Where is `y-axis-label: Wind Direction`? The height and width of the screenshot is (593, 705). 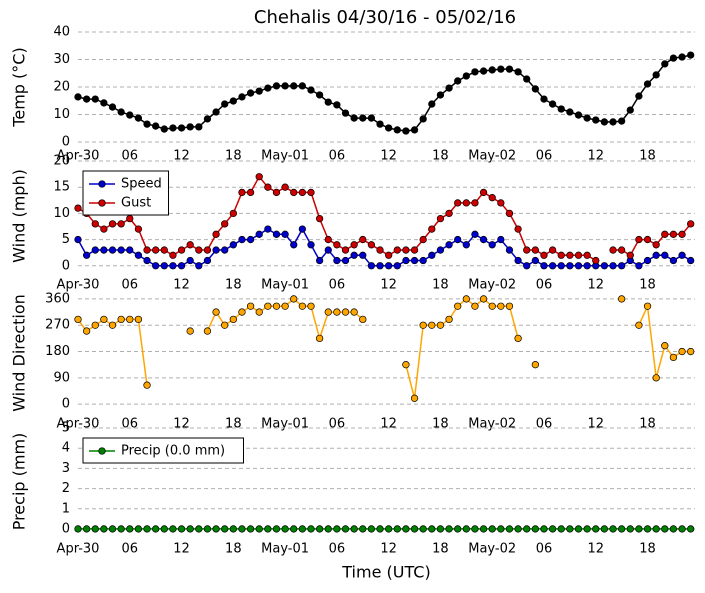 y-axis-label: Wind Direction is located at coordinates (19, 353).